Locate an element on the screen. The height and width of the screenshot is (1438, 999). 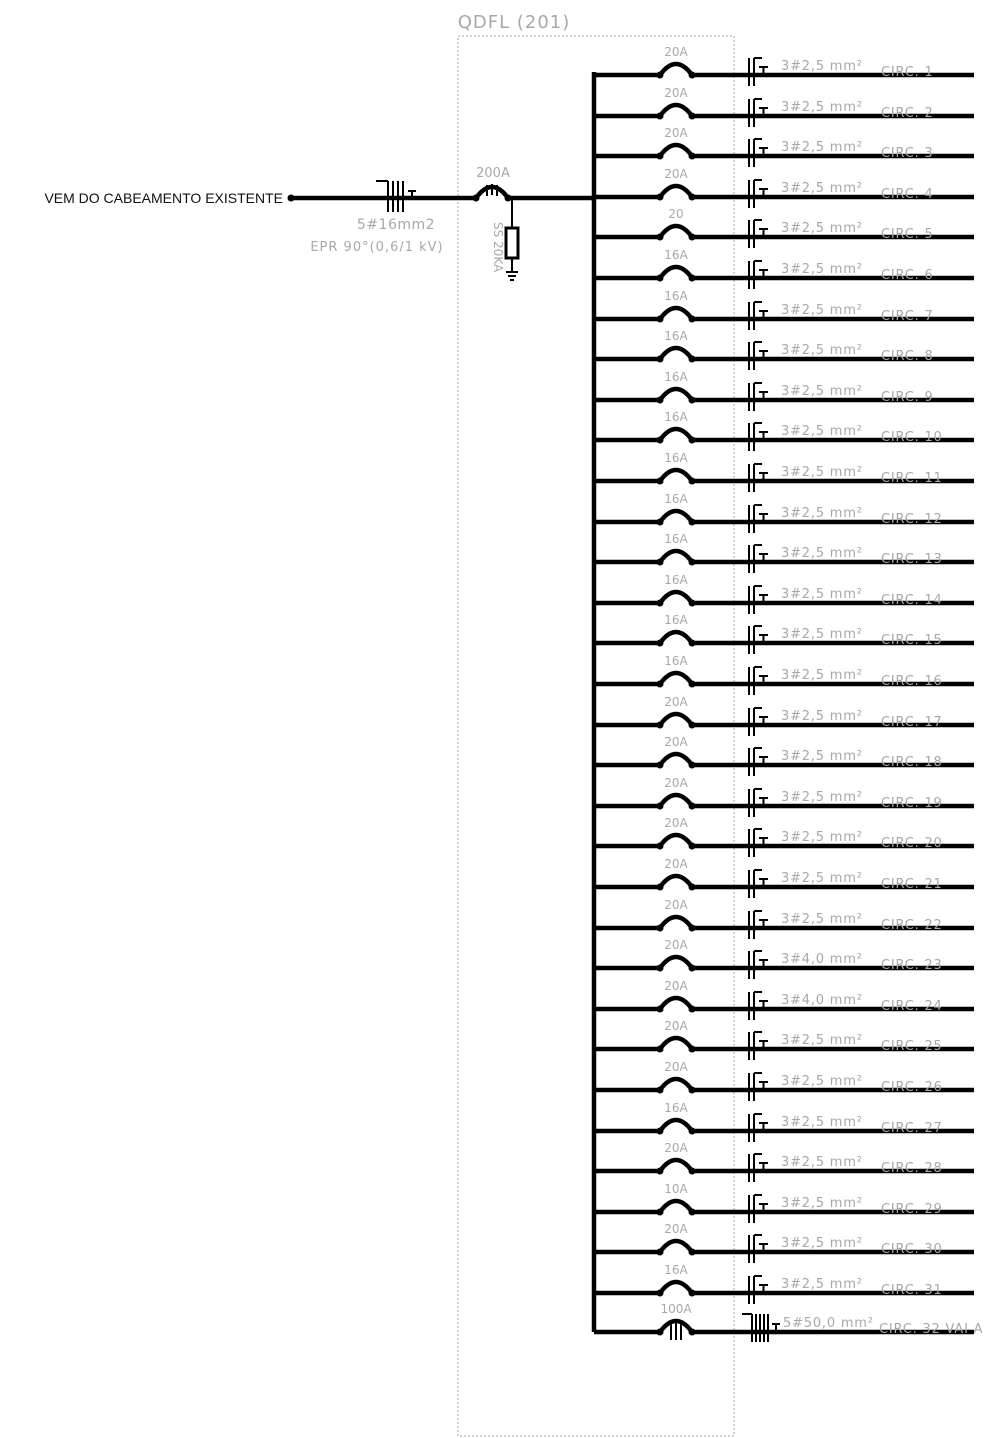
circuit-name: CIRC. 21 is located at coordinates (912, 884).